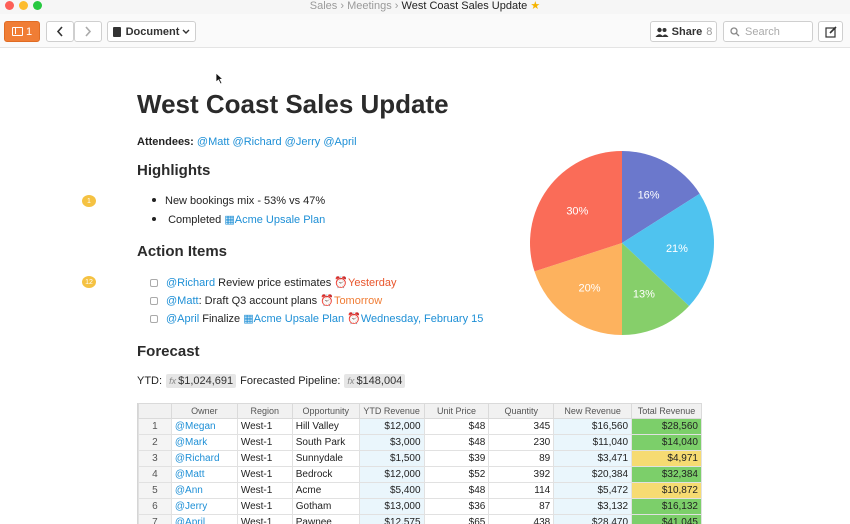 The height and width of the screenshot is (524, 850). I want to click on task-mention: @Matt, so click(182, 300).